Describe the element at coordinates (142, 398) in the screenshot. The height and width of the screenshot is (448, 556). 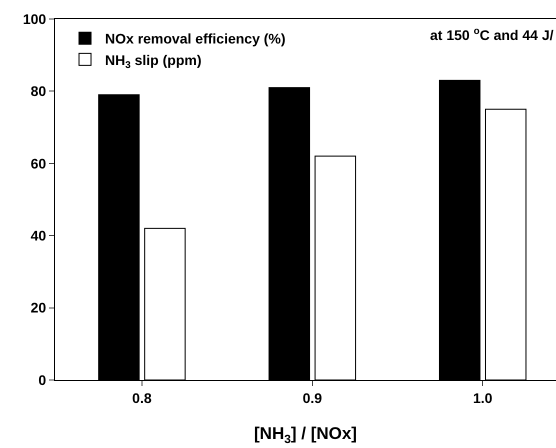
I see `x-tick-label: 0.8` at that location.